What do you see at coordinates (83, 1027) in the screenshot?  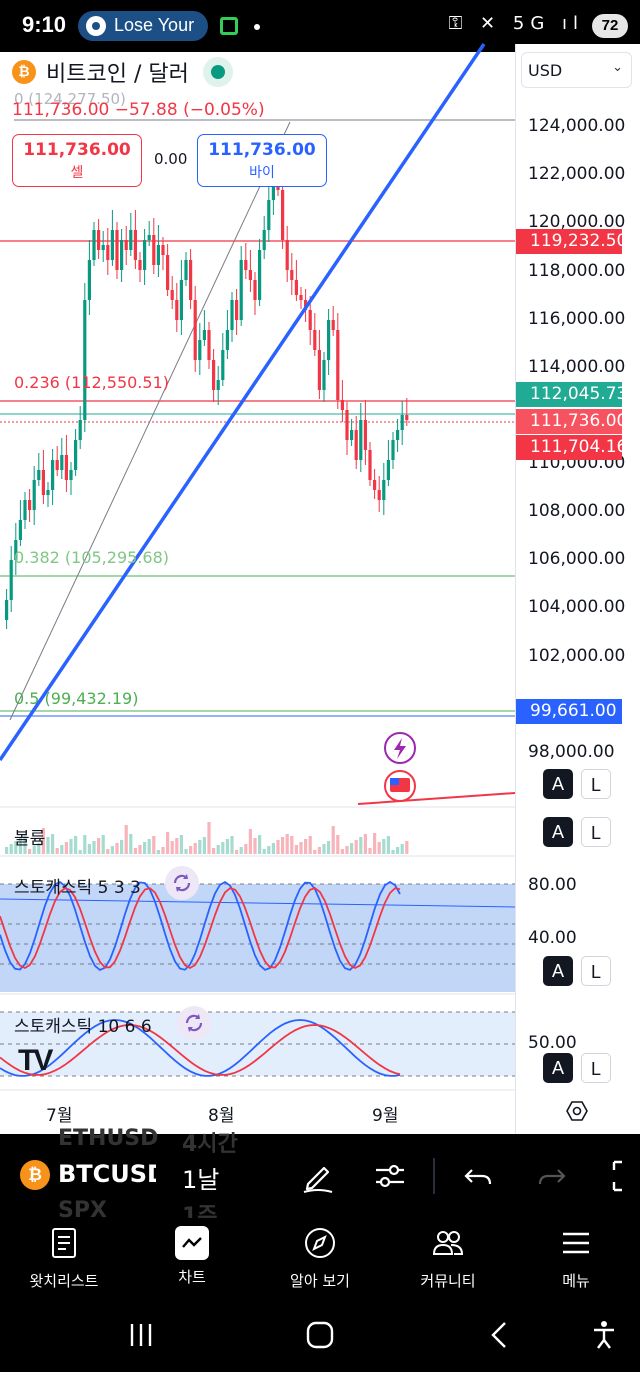 I see `stoch2-pane-label: 스토캐스틱 10 6 6` at bounding box center [83, 1027].